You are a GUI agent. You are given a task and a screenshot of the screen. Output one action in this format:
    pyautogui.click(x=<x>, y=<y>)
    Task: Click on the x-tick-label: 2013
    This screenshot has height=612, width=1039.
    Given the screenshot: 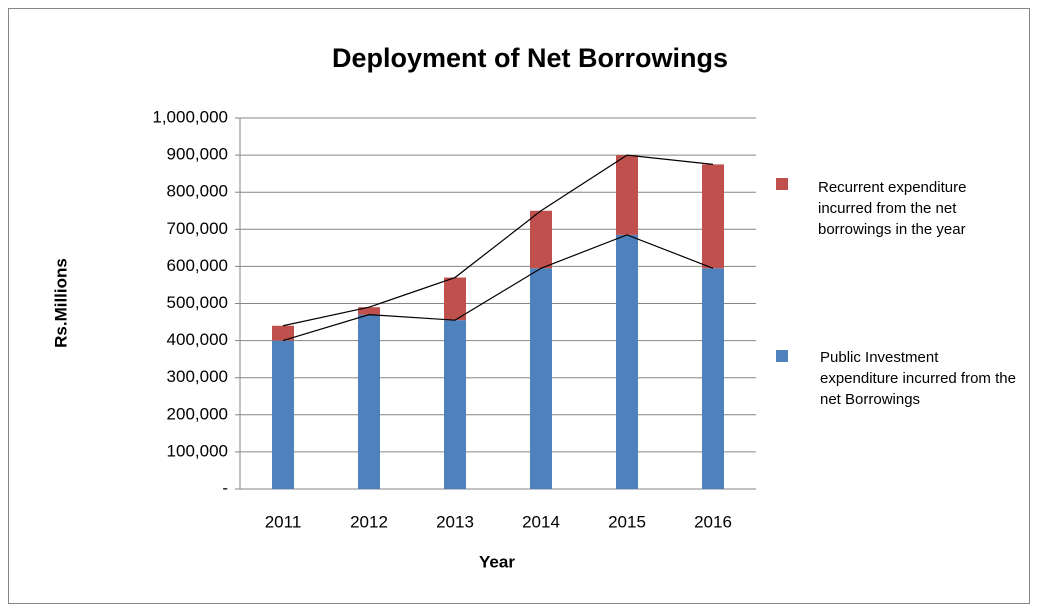 What is the action you would take?
    pyautogui.click(x=455, y=521)
    